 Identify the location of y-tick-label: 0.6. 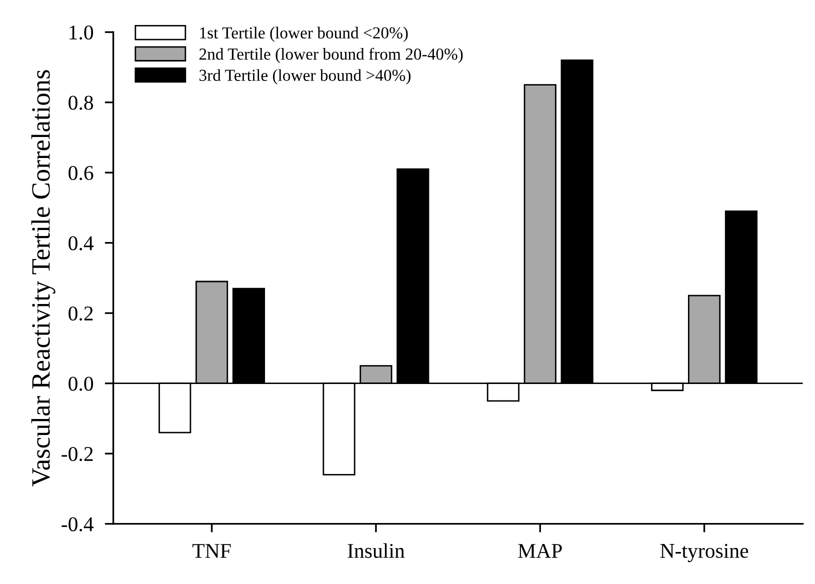
(81, 173).